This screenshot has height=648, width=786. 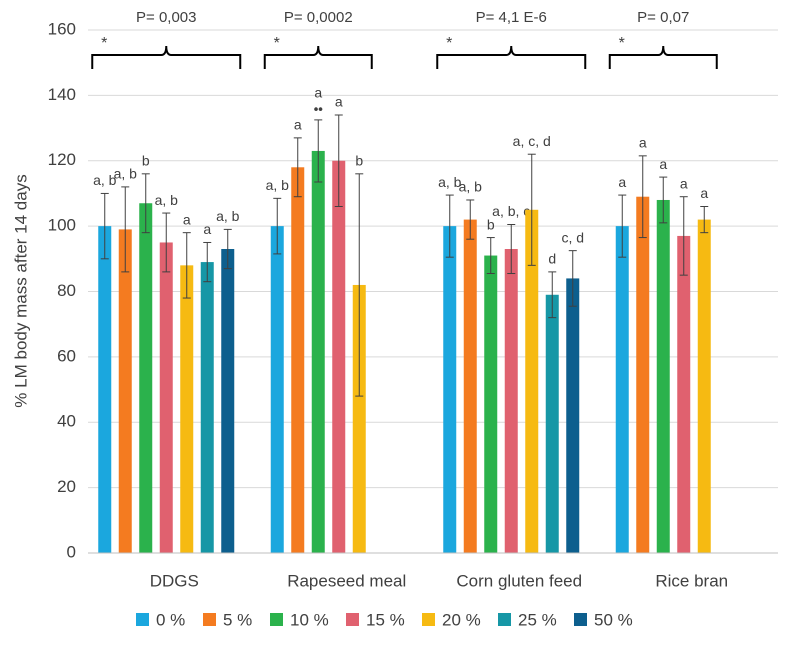 I want to click on y-tick-label: 80, so click(x=66, y=290).